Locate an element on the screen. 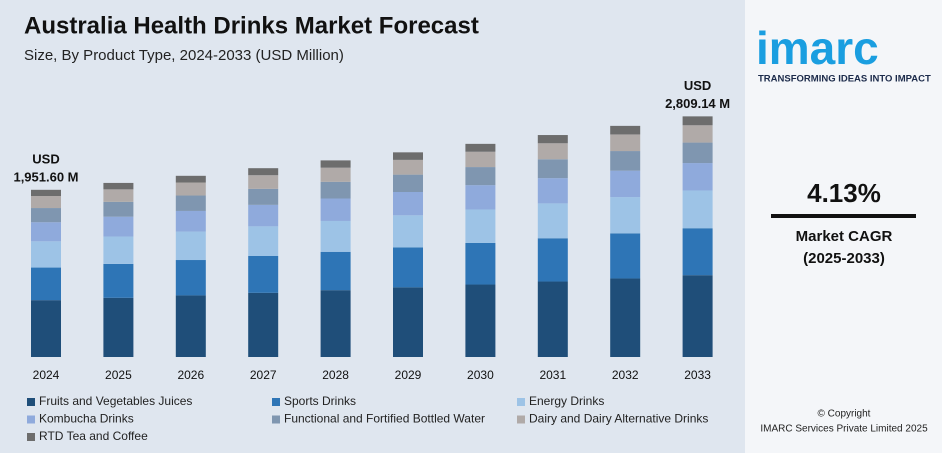 The width and height of the screenshot is (942, 453). total-annotation: 1,951.60 M is located at coordinates (45, 176).